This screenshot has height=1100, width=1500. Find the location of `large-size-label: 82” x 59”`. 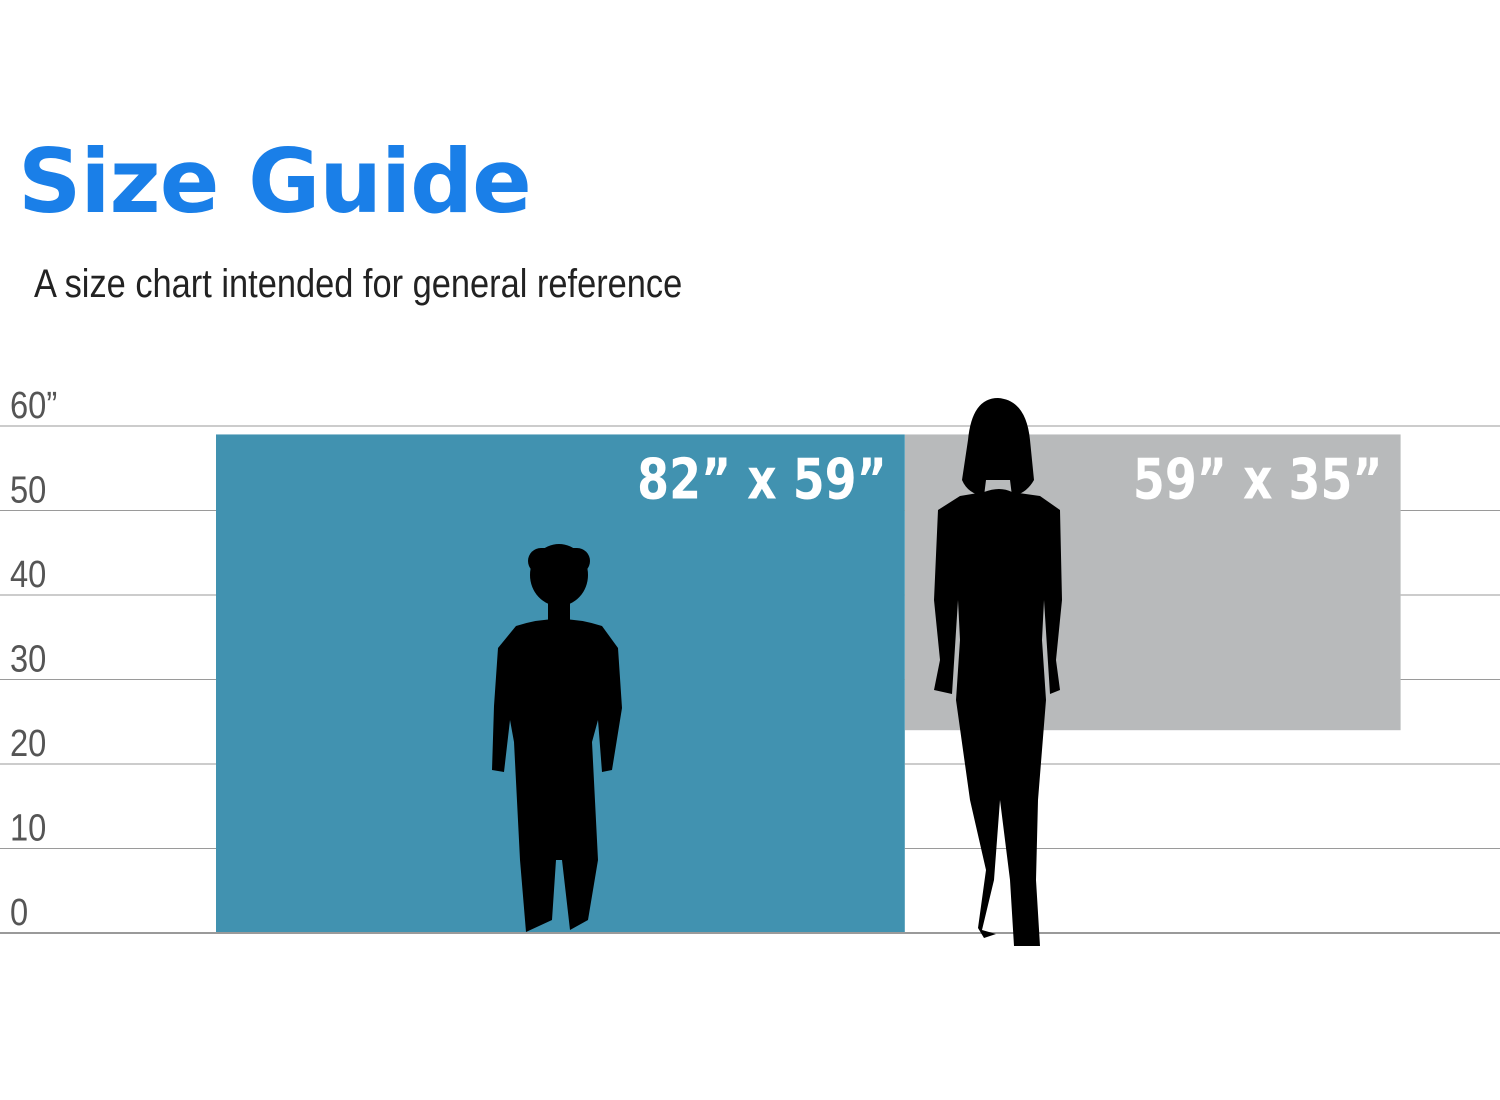

large-size-label: 82” x 59” is located at coordinates (762, 480).